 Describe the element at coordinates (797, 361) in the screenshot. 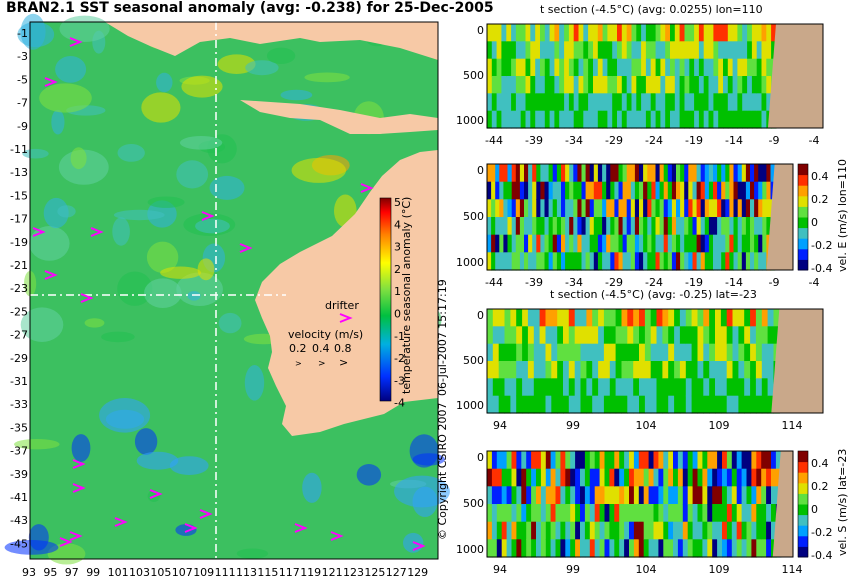

I see `section-land` at that location.